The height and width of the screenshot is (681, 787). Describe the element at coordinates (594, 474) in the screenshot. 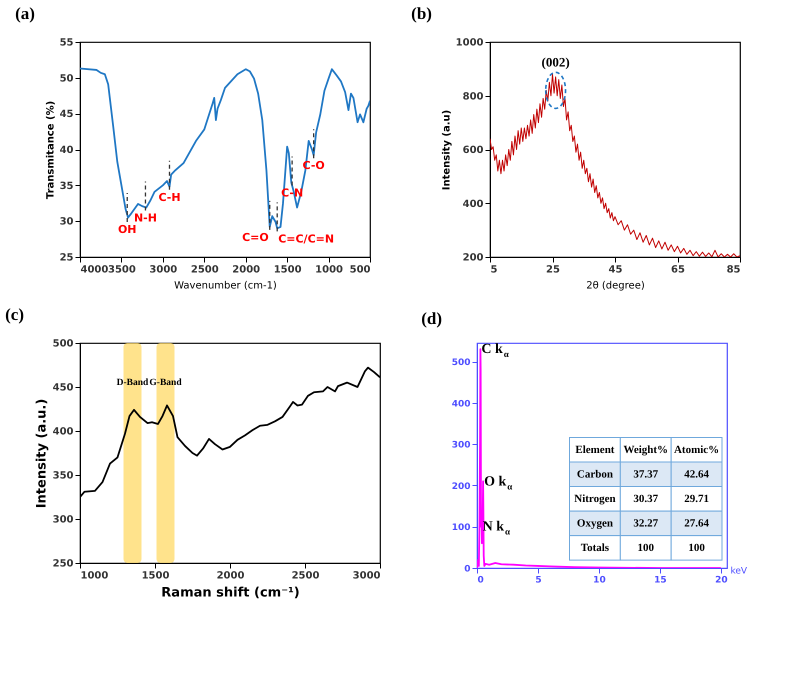

I see `annotation: Carbon` at that location.